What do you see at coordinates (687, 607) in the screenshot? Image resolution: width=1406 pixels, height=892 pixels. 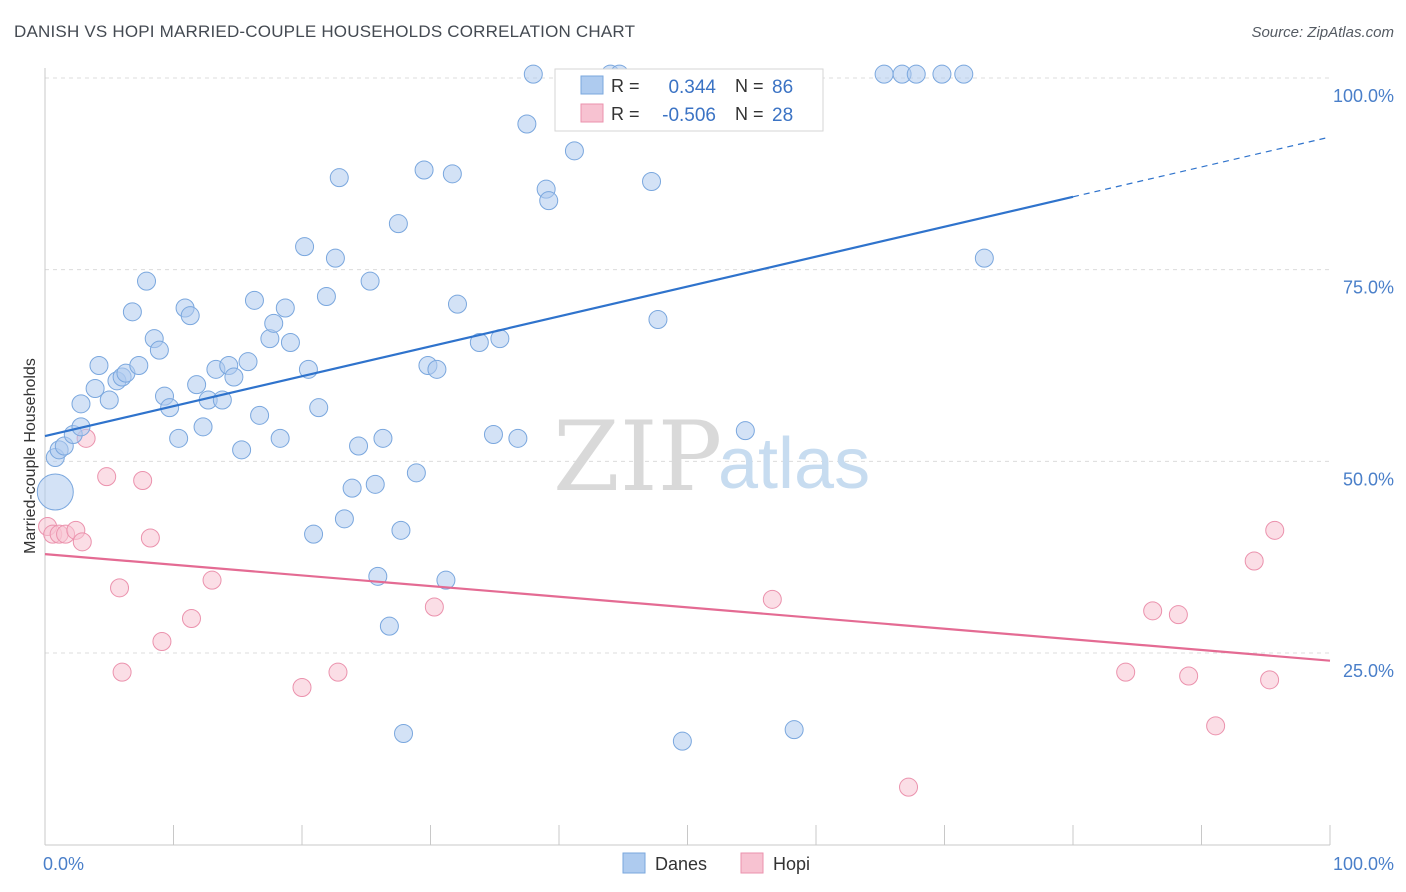 I see `hopi-trend-line` at bounding box center [687, 607].